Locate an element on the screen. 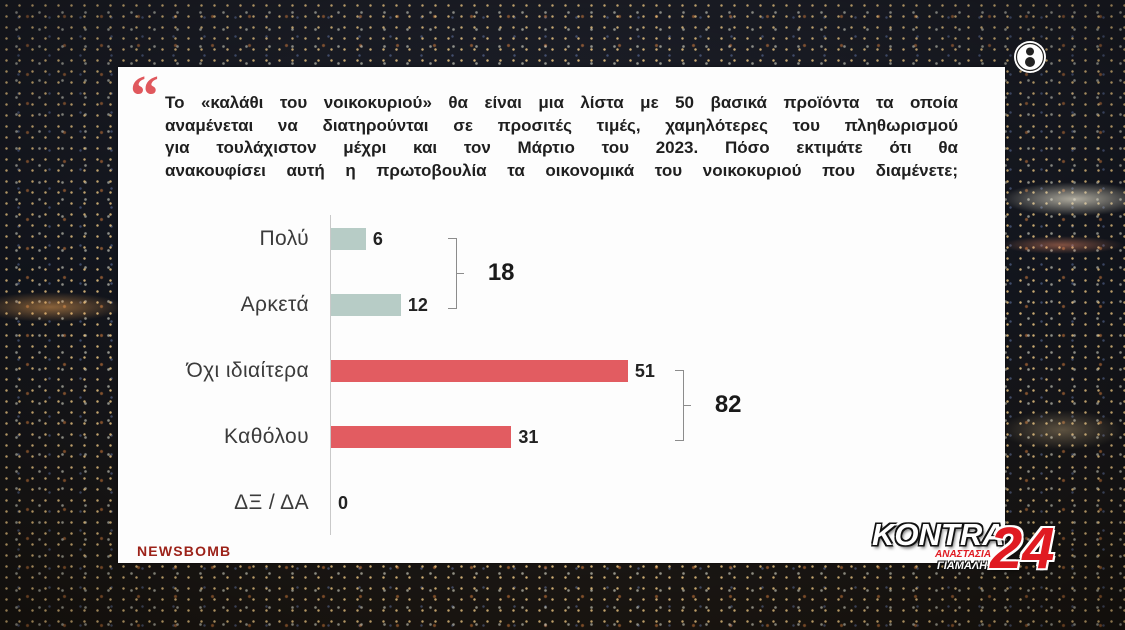 Image resolution: width=1125 pixels, height=630 pixels. category-label-4: Καθόλου is located at coordinates (266, 436).